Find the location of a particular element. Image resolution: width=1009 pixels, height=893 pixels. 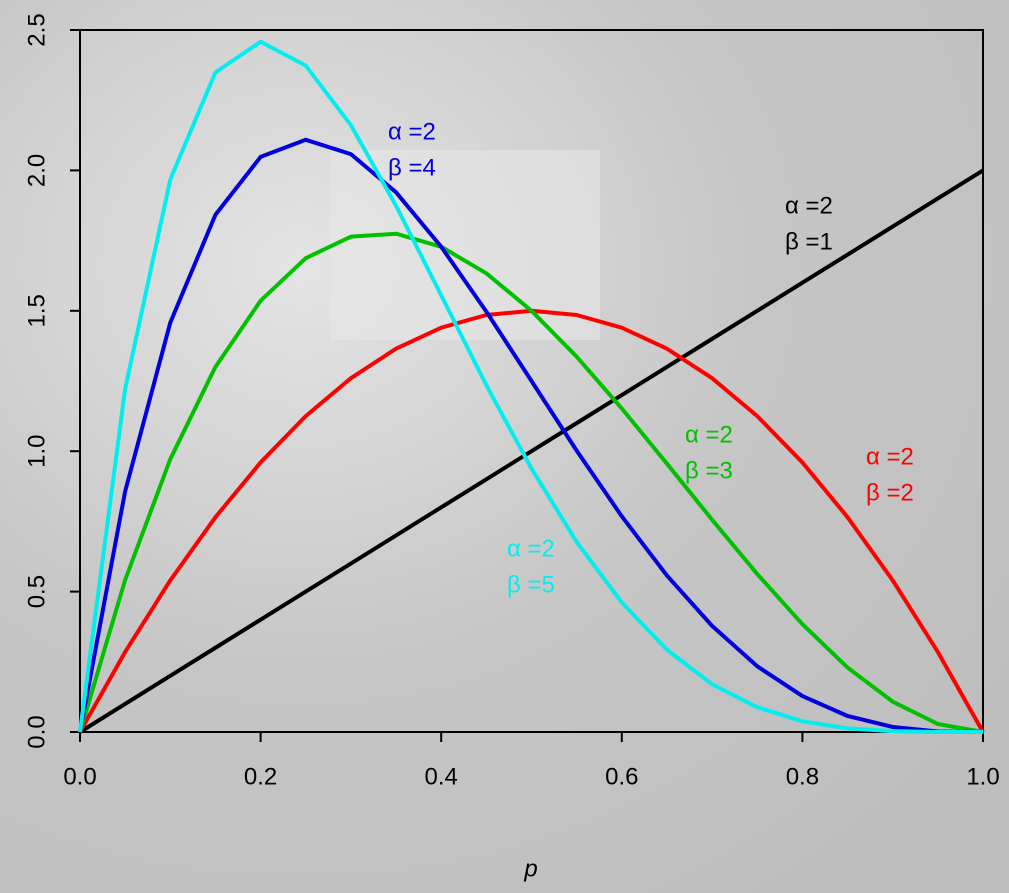

x-tick-label: 0.2 is located at coordinates (260, 776).